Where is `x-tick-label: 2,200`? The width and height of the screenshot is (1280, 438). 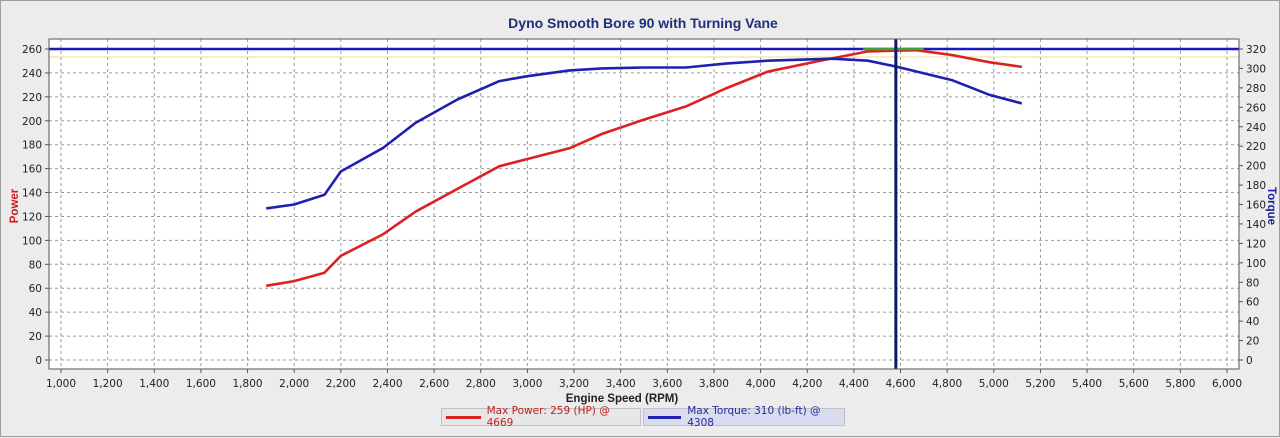
x-tick-label: 2,200 is located at coordinates (341, 384).